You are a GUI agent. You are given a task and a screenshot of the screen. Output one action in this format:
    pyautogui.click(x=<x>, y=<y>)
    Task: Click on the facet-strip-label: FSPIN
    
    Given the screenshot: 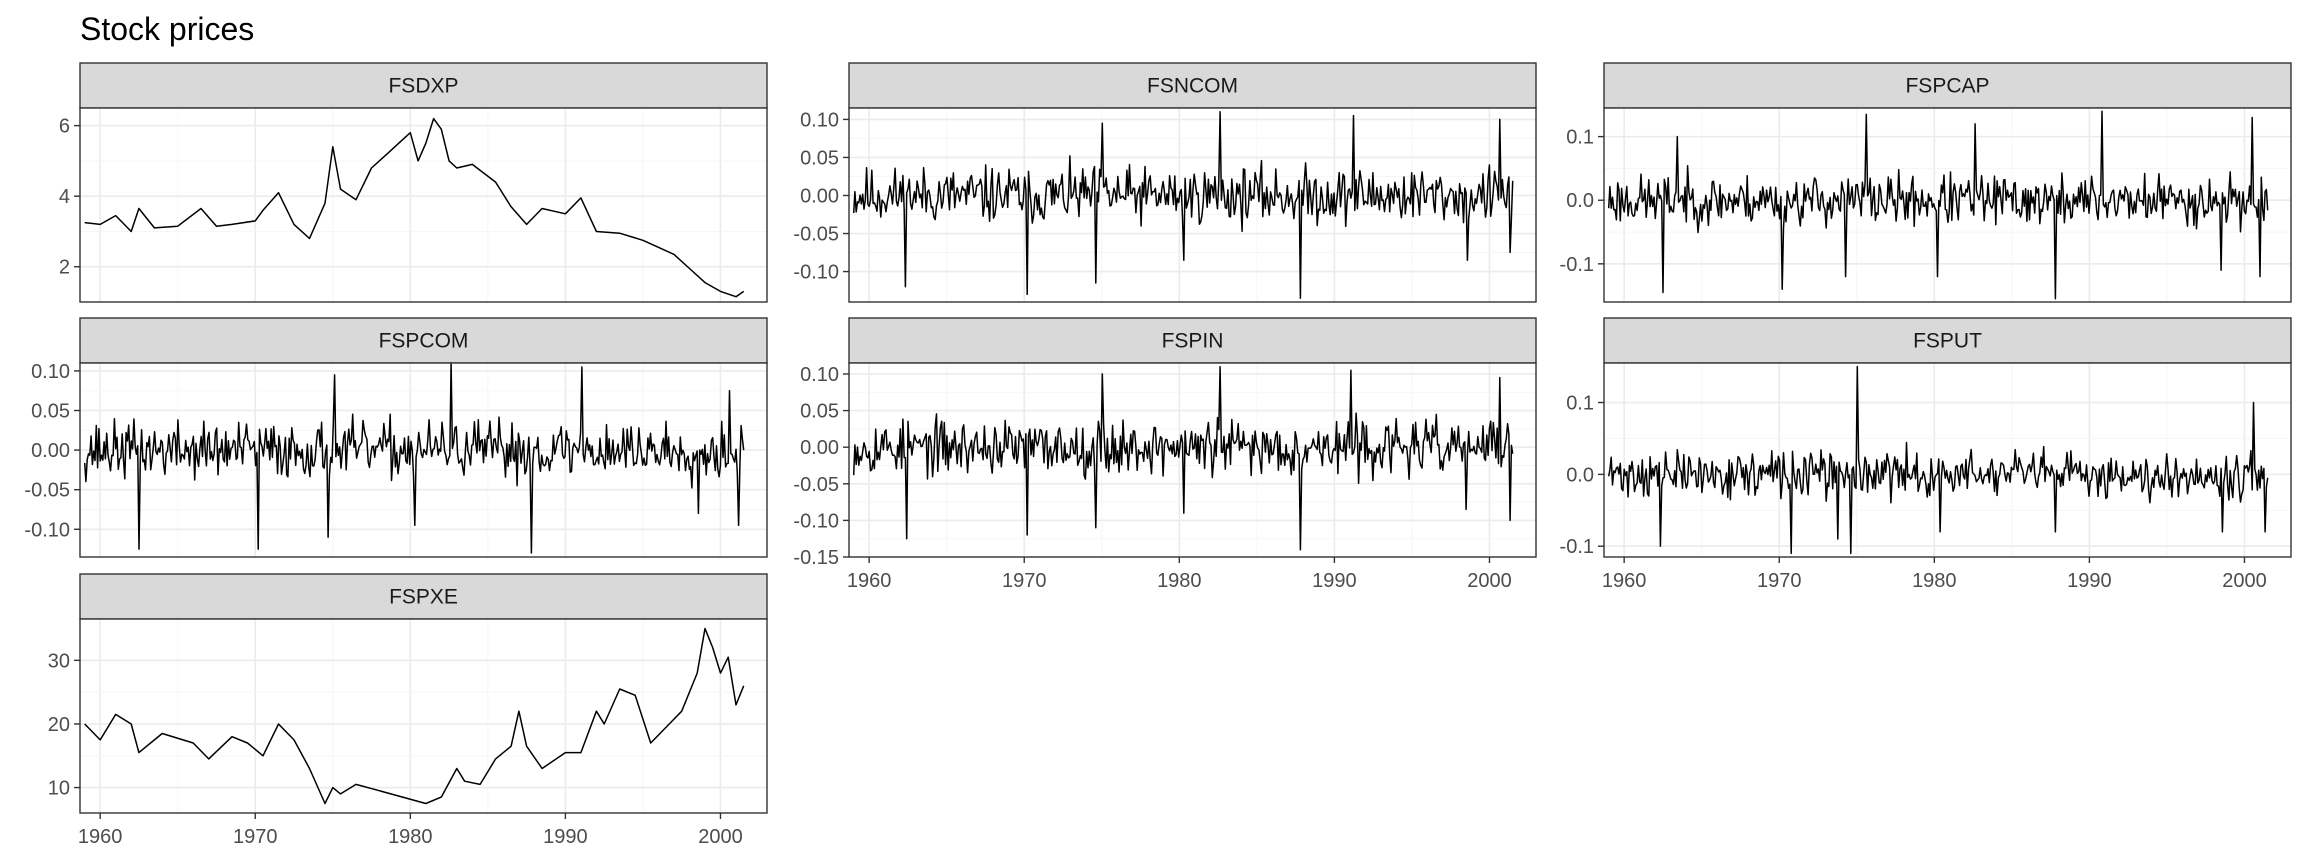 What is the action you would take?
    pyautogui.click(x=1193, y=341)
    